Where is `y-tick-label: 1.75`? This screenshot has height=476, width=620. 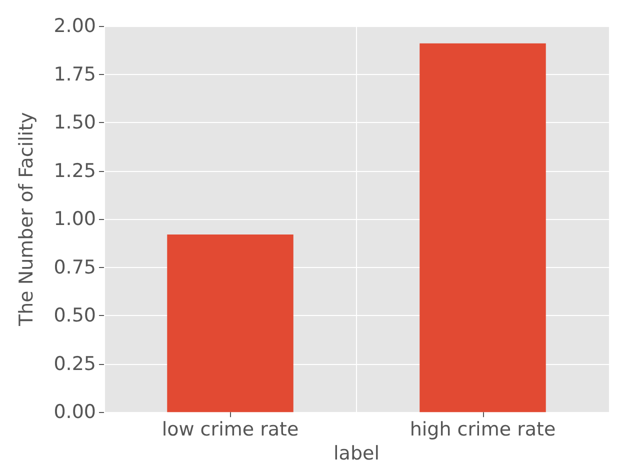 y-tick-label: 1.75 is located at coordinates (75, 74).